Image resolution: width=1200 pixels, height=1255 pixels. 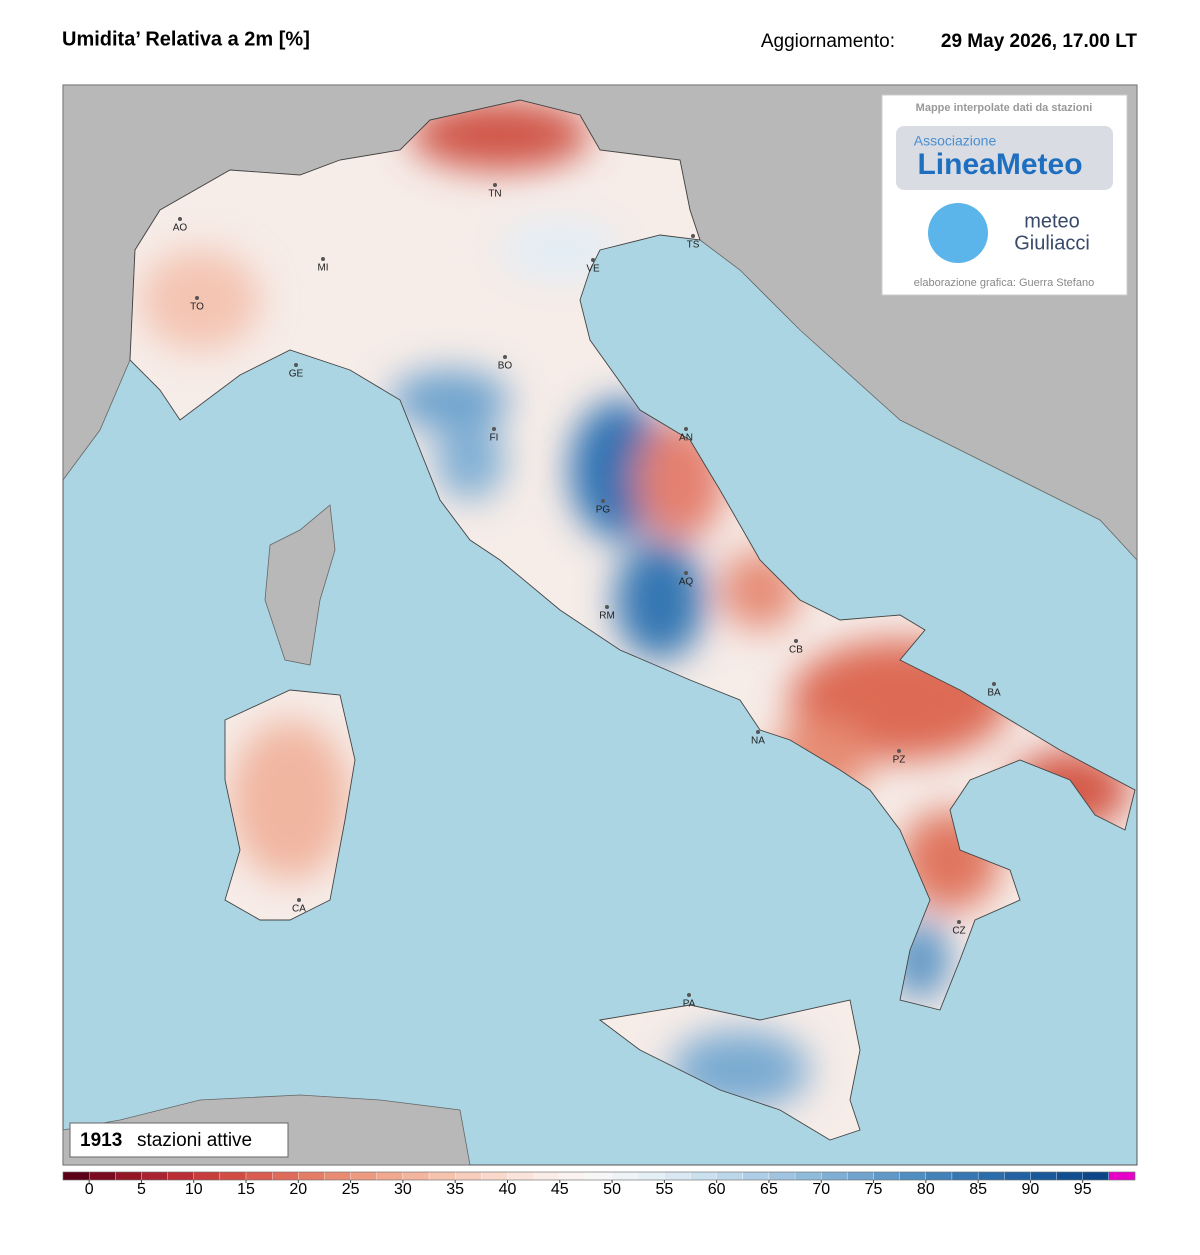 What do you see at coordinates (994, 693) in the screenshot?
I see `city-label: BA` at bounding box center [994, 693].